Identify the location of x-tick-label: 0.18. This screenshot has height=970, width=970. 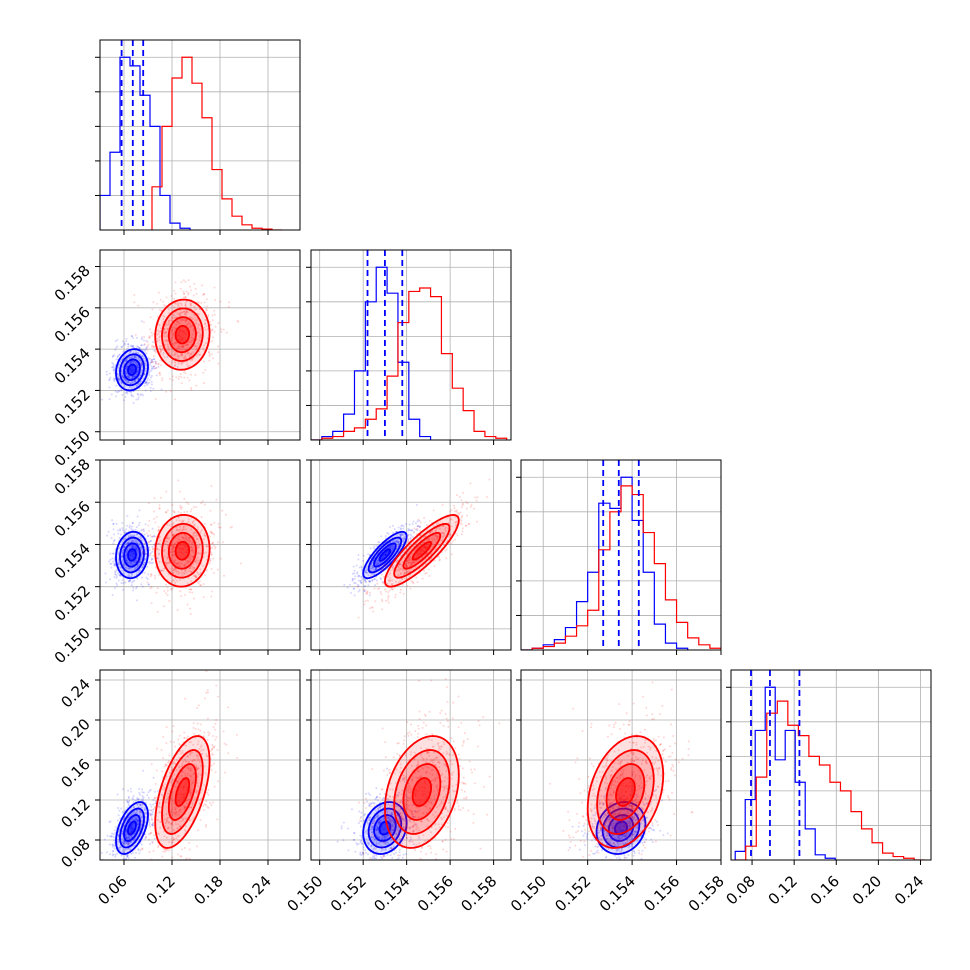
(208, 890).